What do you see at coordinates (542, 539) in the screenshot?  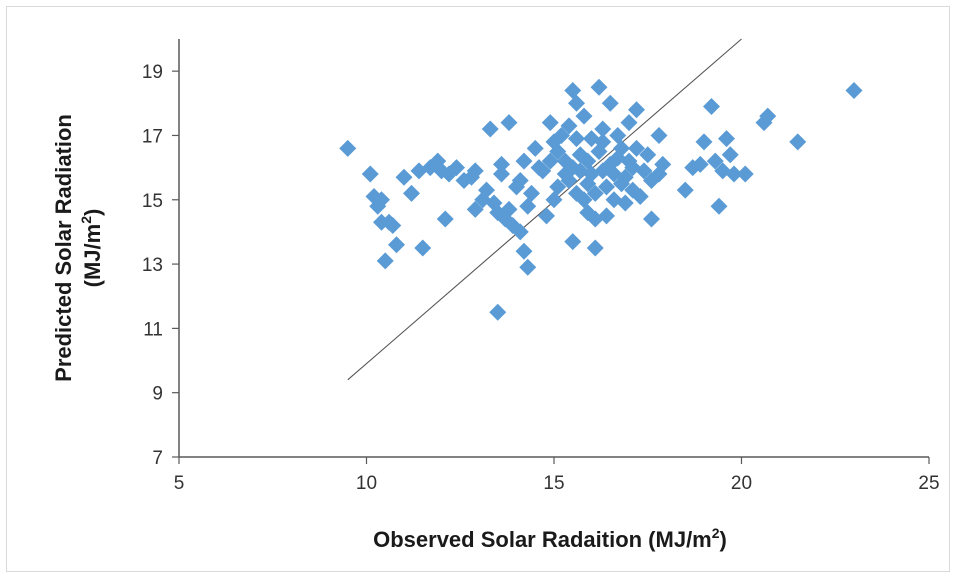 I see `x-axis-title-main: Observed Solar Radaition (MJ/m` at bounding box center [542, 539].